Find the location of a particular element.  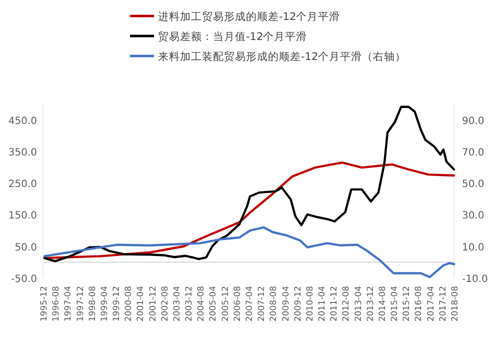

y2-tick-label: 90.0 is located at coordinates (473, 121).